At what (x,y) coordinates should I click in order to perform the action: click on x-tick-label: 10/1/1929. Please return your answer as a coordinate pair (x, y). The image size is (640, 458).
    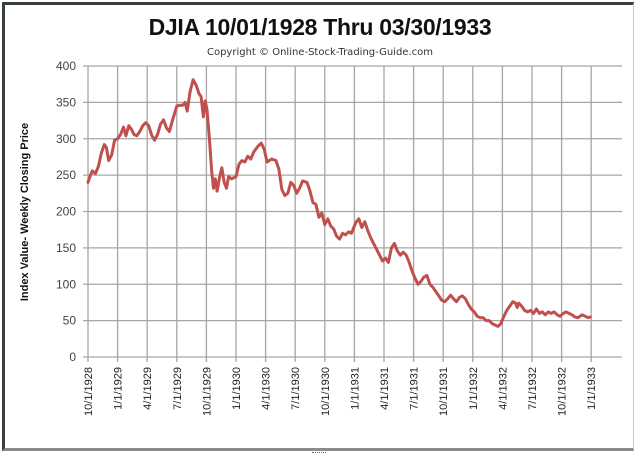
    Looking at the image, I should click on (207, 391).